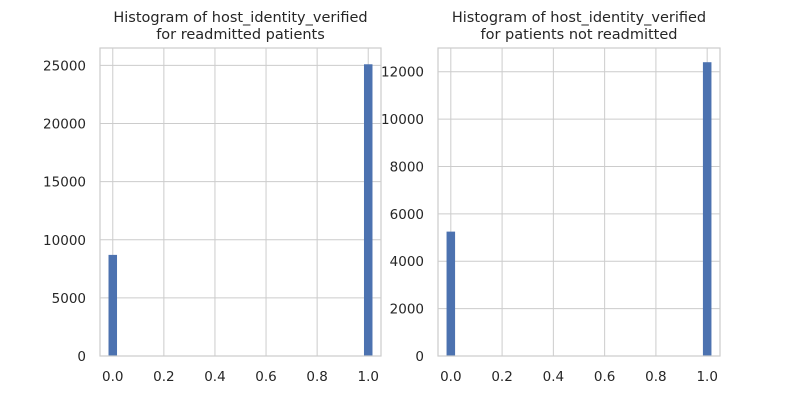 The height and width of the screenshot is (400, 800). I want to click on y-tick-label: 5000, so click(69, 299).